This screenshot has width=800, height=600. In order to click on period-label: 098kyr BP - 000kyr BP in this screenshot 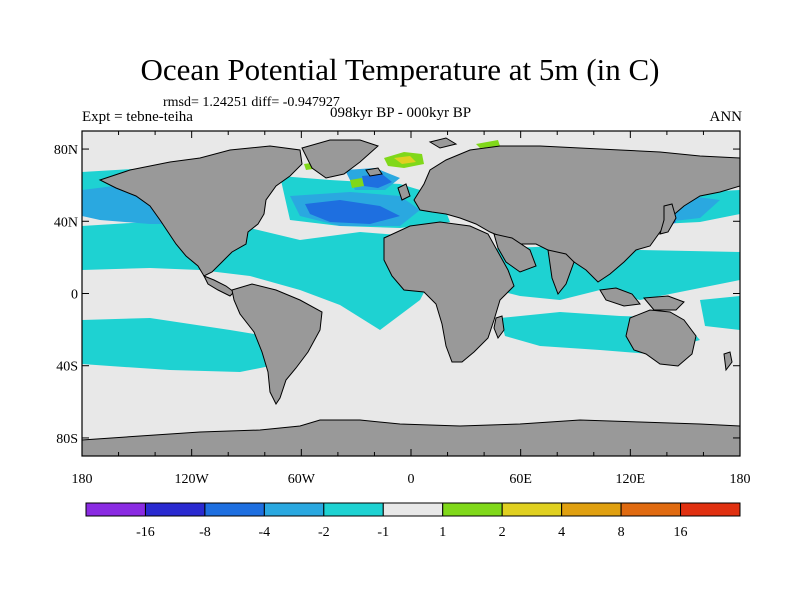, I will do `click(401, 113)`.